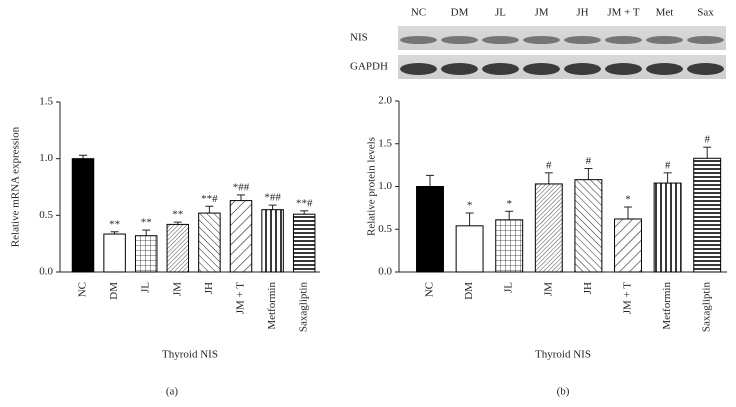  Describe the element at coordinates (460, 13) in the screenshot. I see `lane-label: DM` at that location.